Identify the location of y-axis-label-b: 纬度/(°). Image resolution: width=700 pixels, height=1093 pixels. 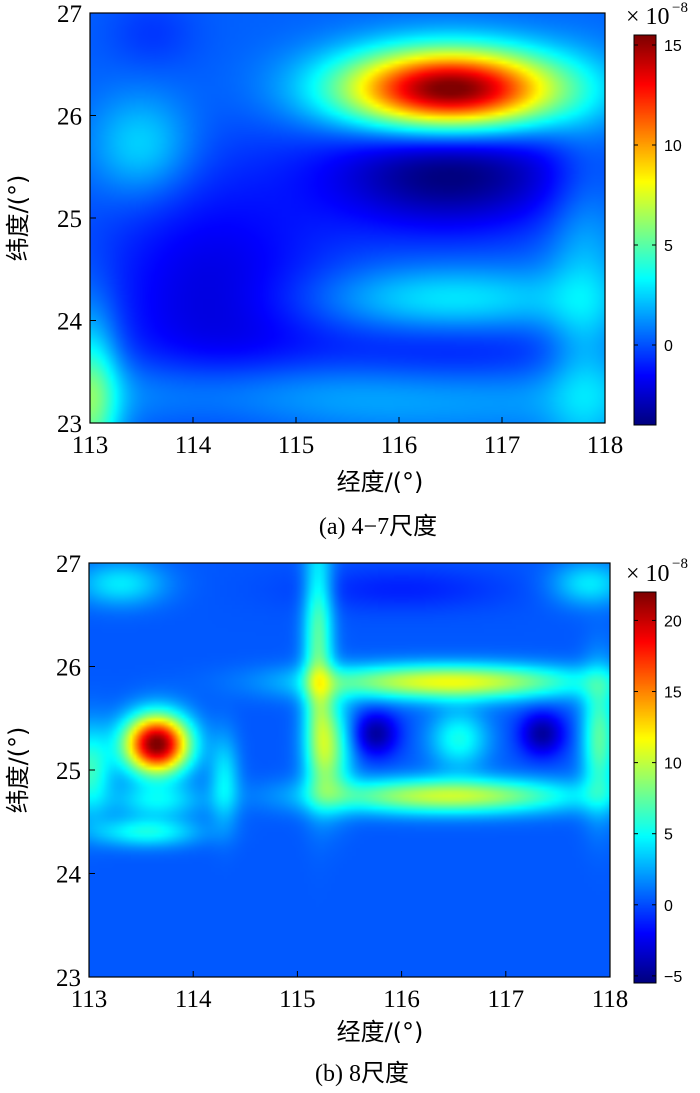
(18, 770).